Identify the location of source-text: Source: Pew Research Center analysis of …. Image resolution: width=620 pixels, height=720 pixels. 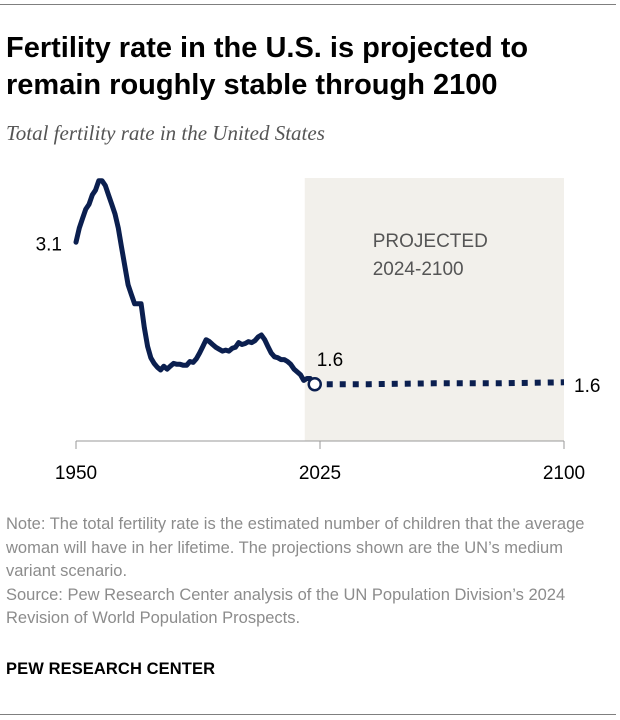
(286, 606).